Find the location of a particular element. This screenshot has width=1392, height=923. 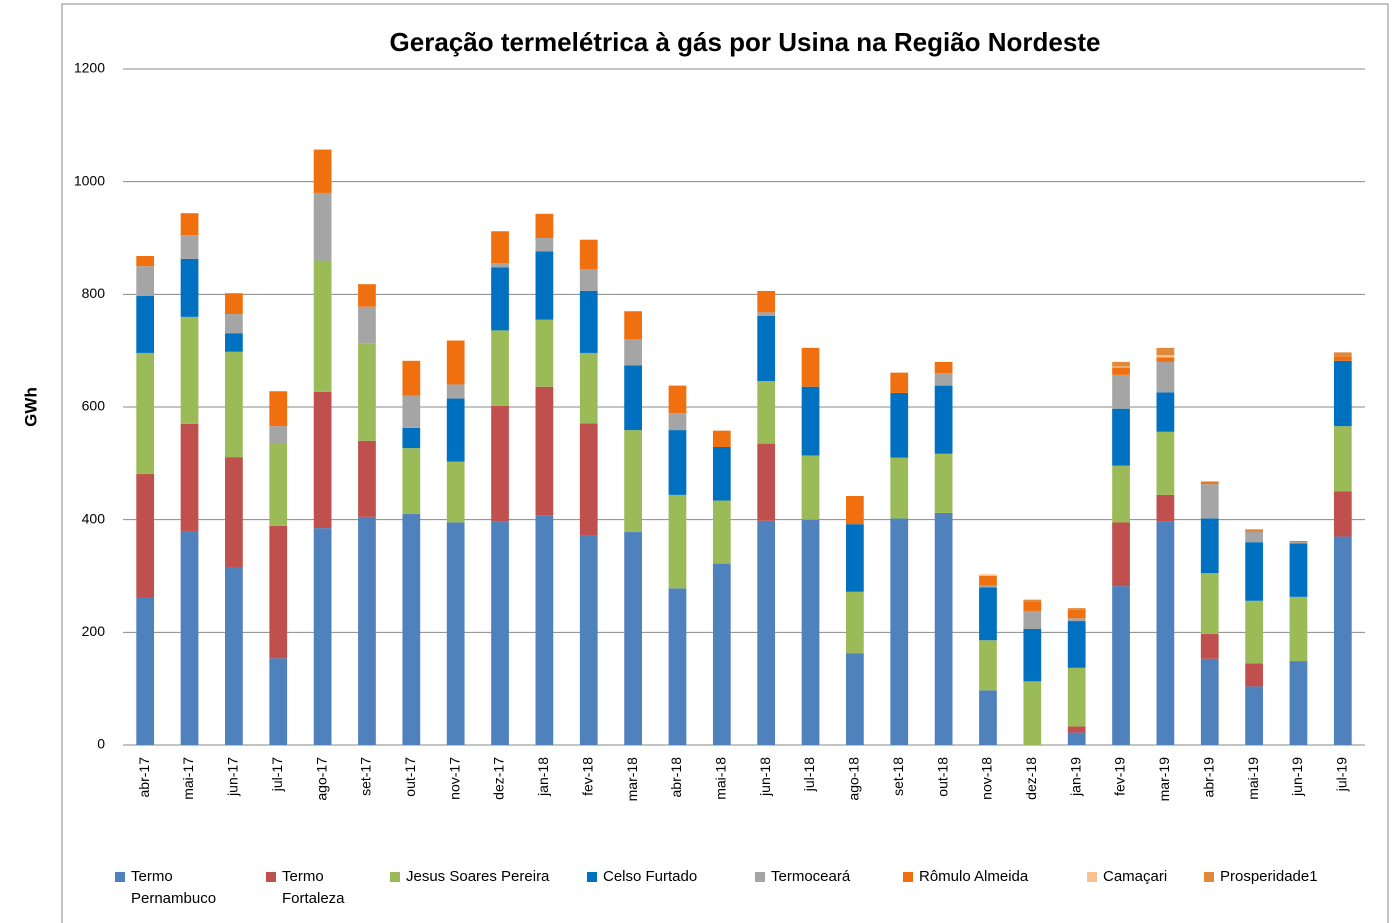

x-tick-label: jul-18 is located at coordinates (809, 774).